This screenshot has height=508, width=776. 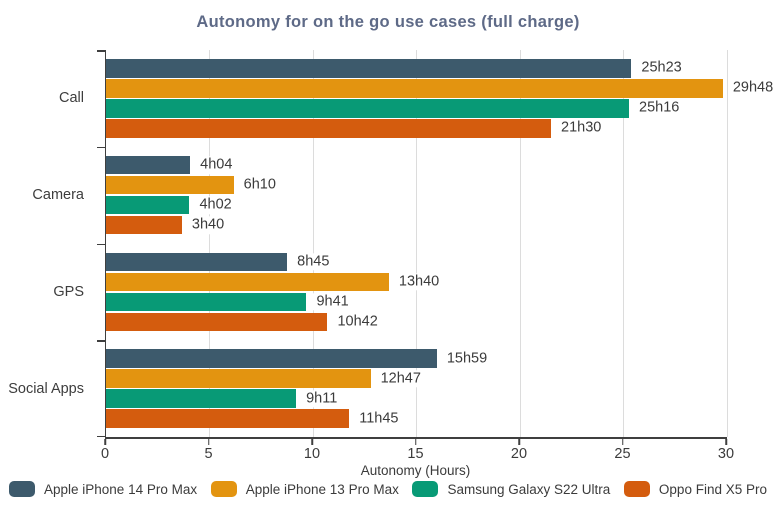 What do you see at coordinates (379, 418) in the screenshot?
I see `bar-value-label: 11h45` at bounding box center [379, 418].